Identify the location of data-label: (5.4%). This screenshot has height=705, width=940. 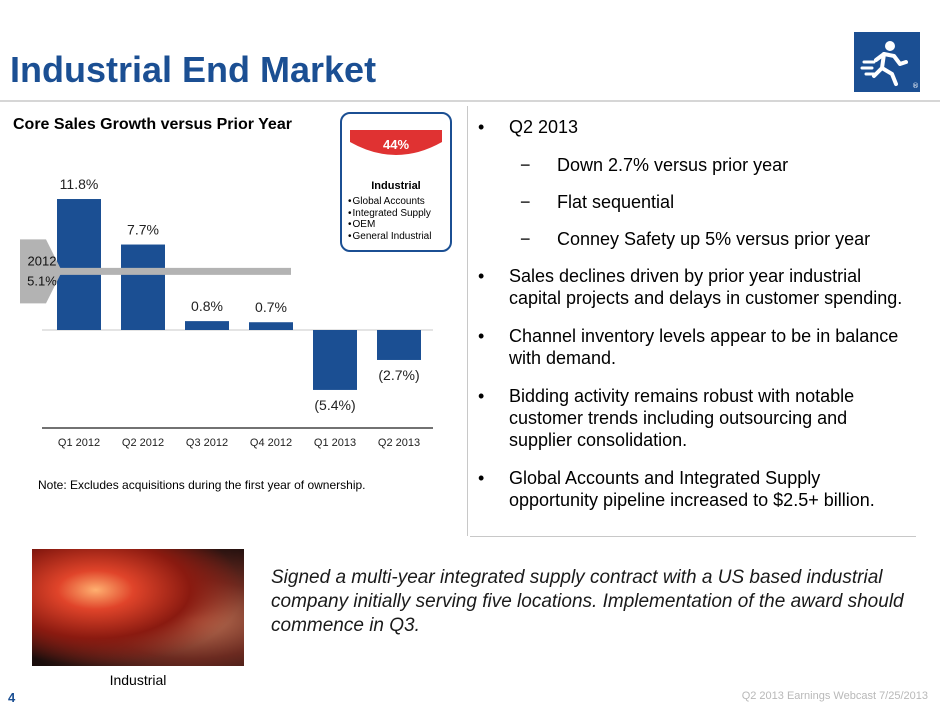
(334, 405).